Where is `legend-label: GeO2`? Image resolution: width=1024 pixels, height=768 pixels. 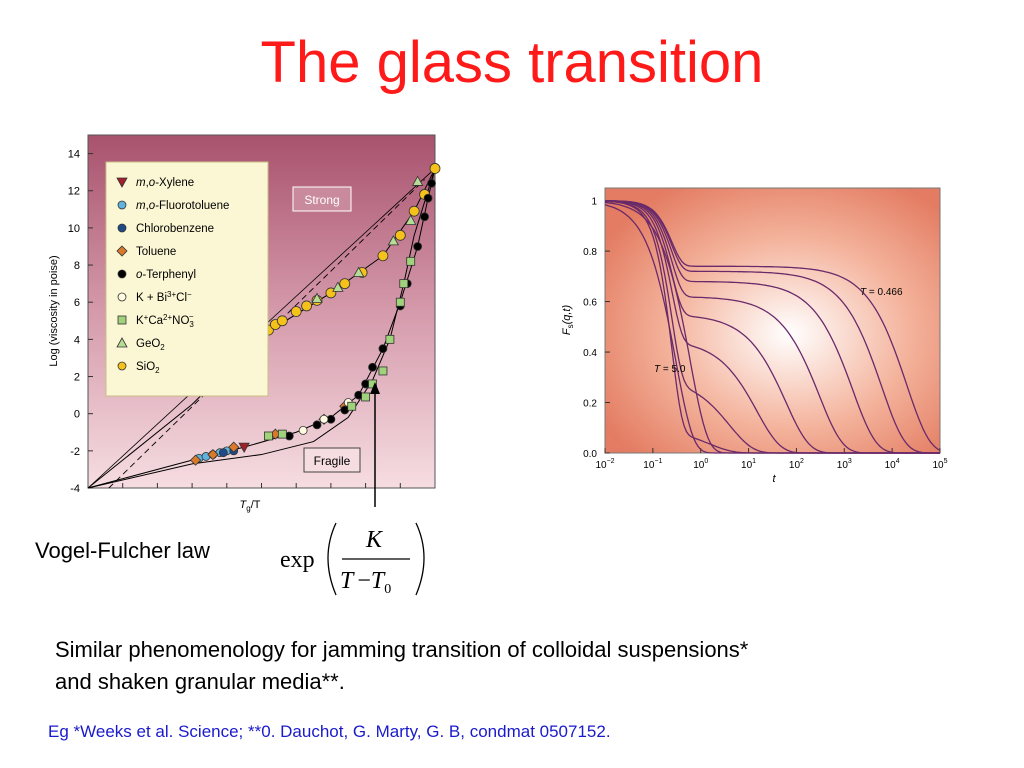 legend-label: GeO2 is located at coordinates (150, 345).